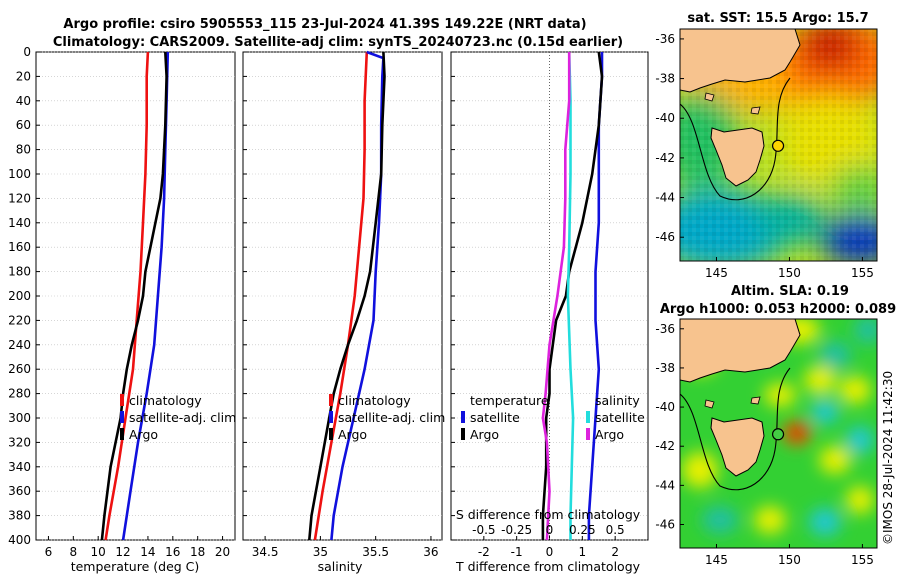 The image size is (900, 580). I want to click on sla-mainland, so click(740, 351).